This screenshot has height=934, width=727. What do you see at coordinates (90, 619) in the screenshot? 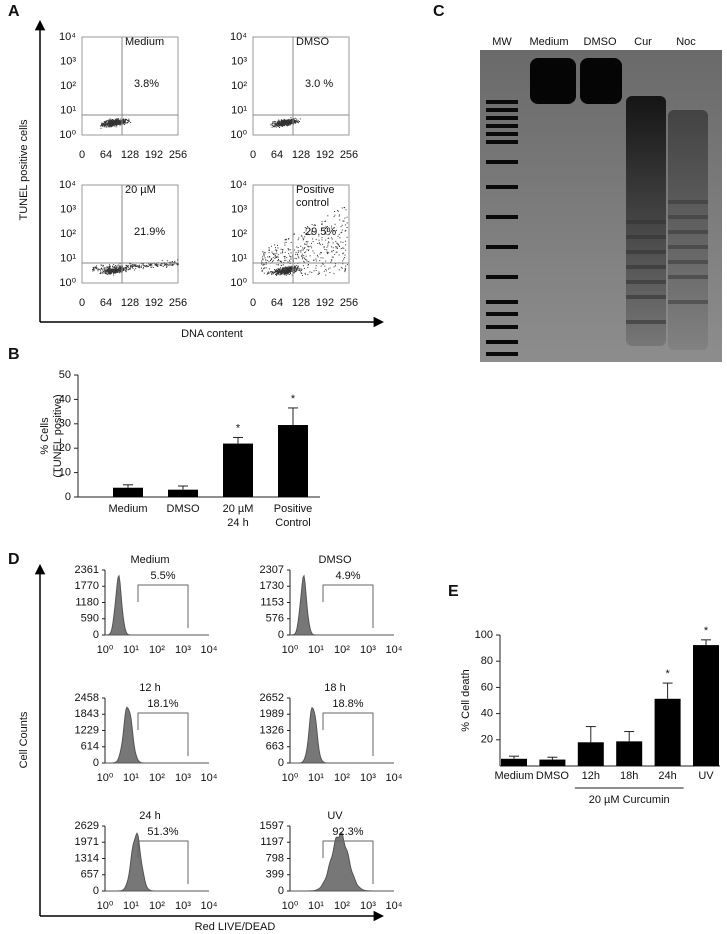
I see `y-tick-label: 590` at bounding box center [90, 619].